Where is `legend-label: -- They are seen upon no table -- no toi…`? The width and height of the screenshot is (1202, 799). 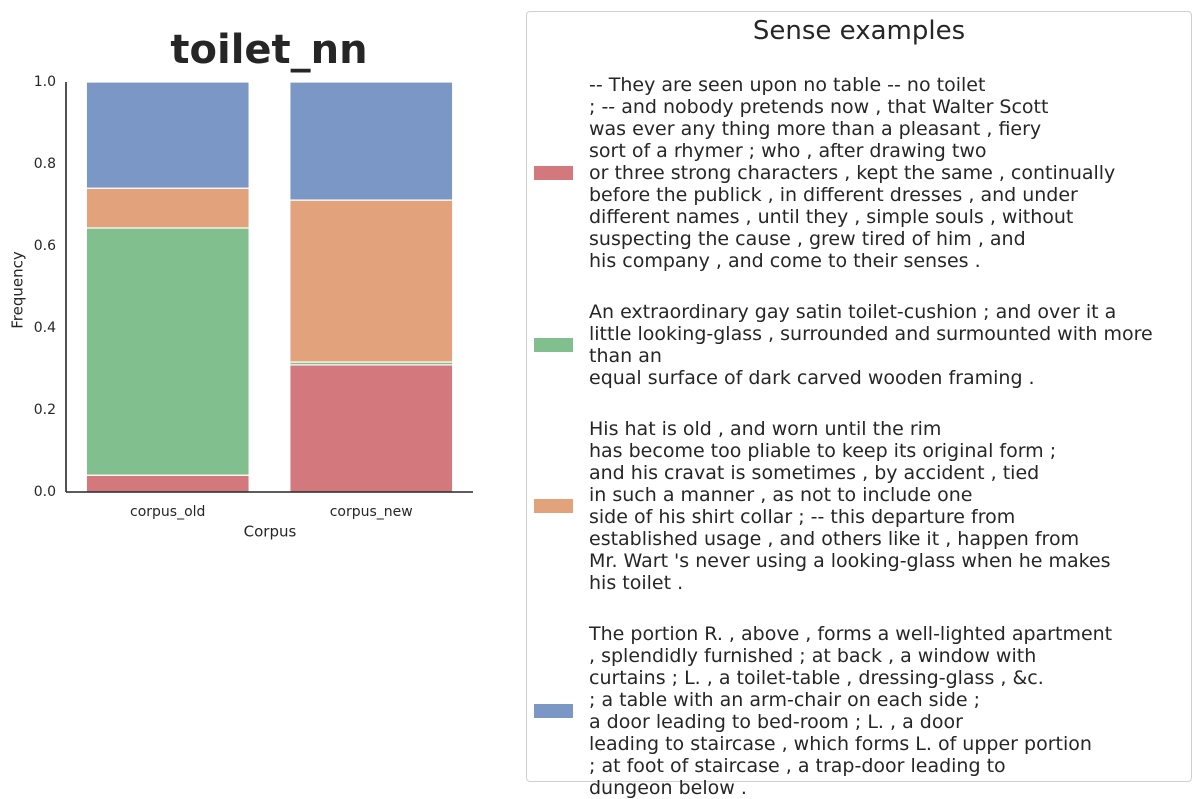
legend-label: -- They are seen upon no table -- no toi… is located at coordinates (852, 173).